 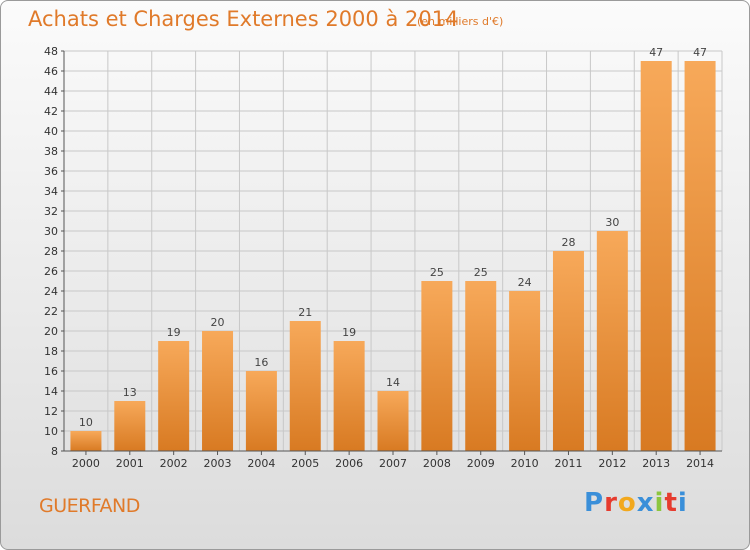 I want to click on y-tick-label: 36, so click(x=51, y=171).